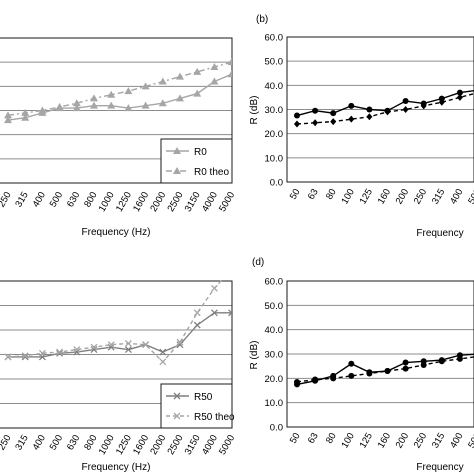 The height and width of the screenshot is (474, 474). Describe the element at coordinates (274, 86) in the screenshot. I see `y-tick-label: 40.0` at that location.